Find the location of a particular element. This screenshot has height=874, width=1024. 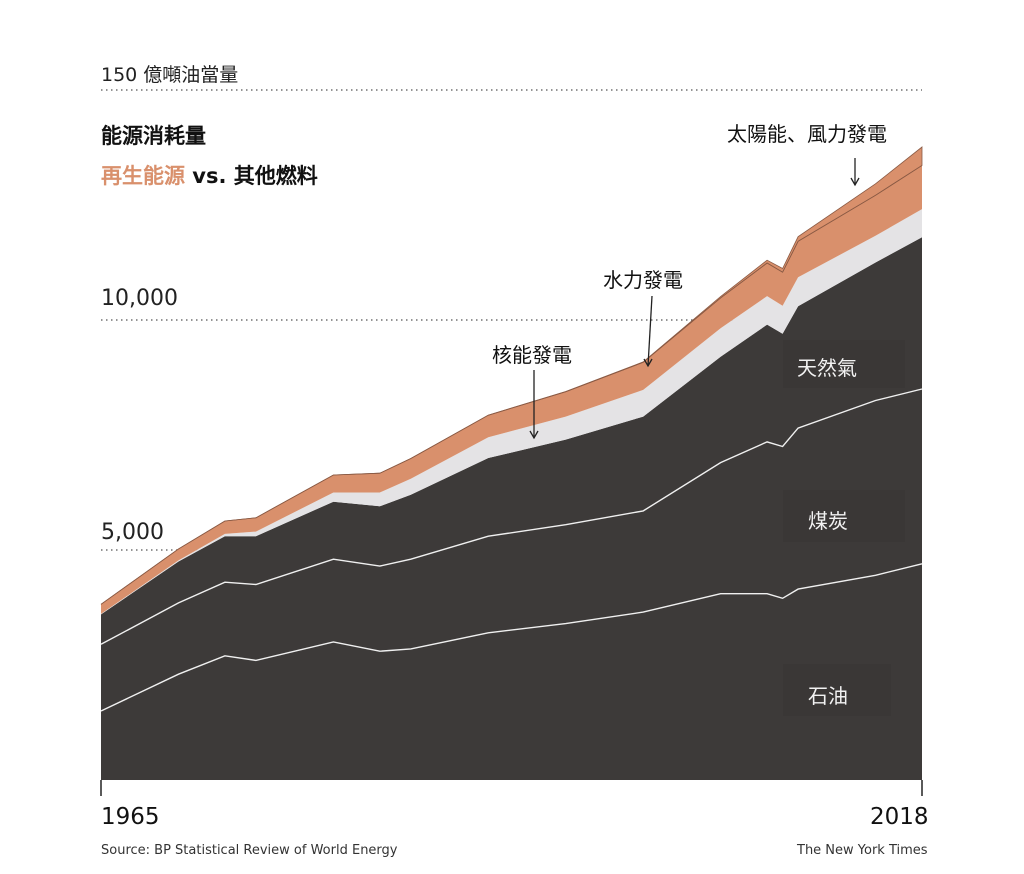

coal-layer-label: 煤炭 is located at coordinates (828, 521).